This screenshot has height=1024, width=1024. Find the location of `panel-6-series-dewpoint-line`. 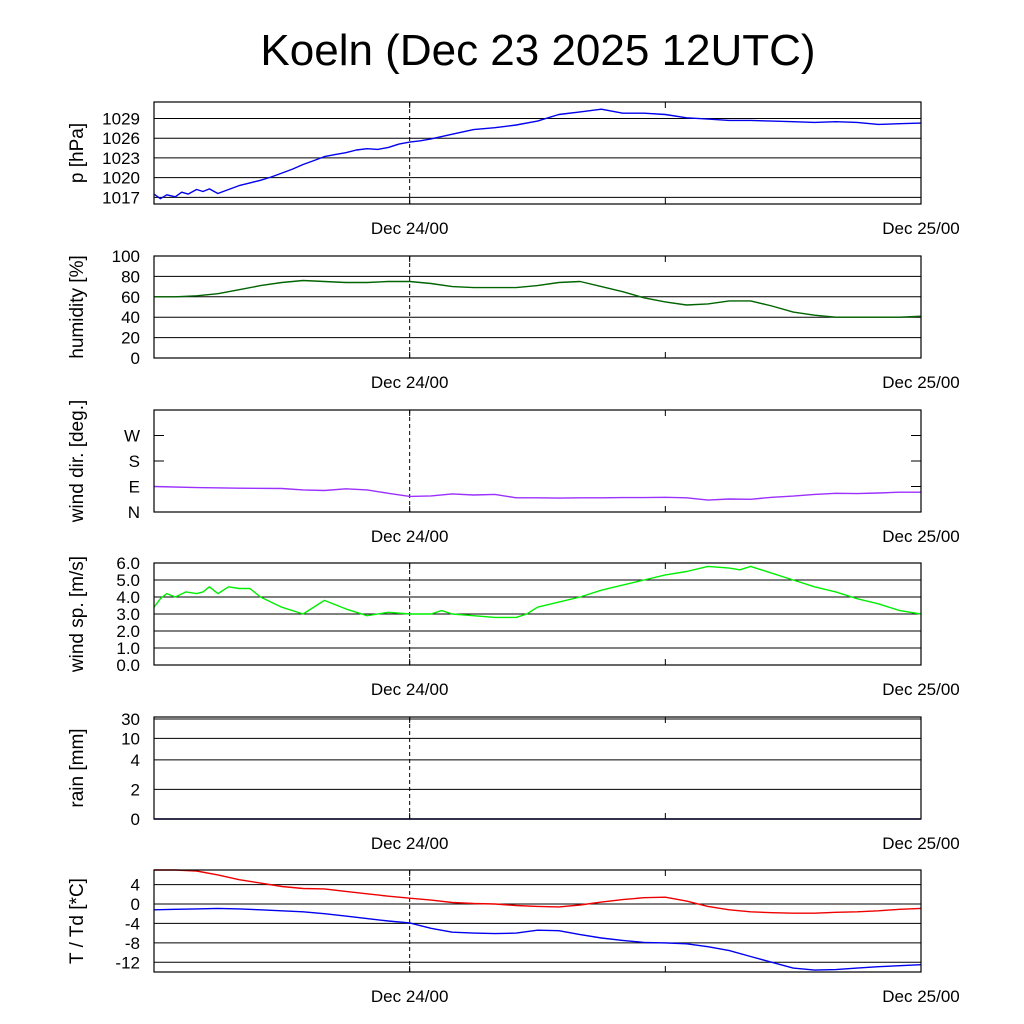

panel-6-series-dewpoint-line is located at coordinates (537, 939).